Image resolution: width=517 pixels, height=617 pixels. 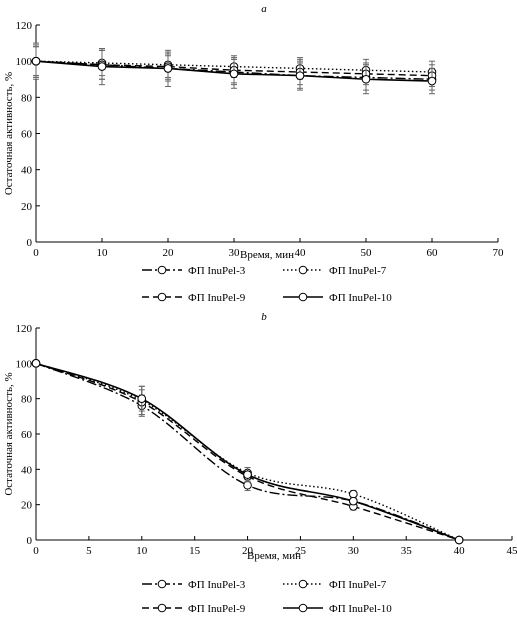 What do you see at coordinates (301, 551) in the screenshot?
I see `x-tick-label: 25` at bounding box center [301, 551].